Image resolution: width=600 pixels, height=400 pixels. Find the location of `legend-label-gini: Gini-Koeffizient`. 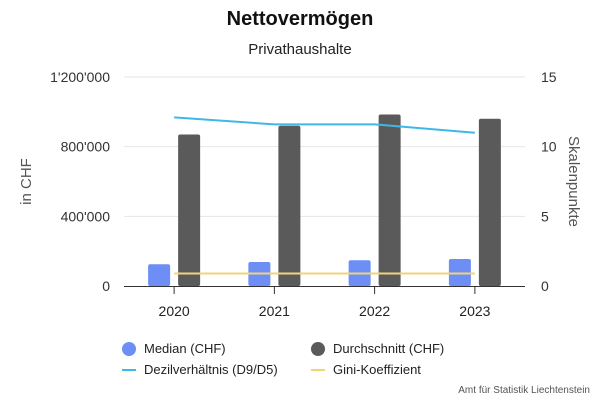

legend-label-gini: Gini-Koeffizient is located at coordinates (377, 369).